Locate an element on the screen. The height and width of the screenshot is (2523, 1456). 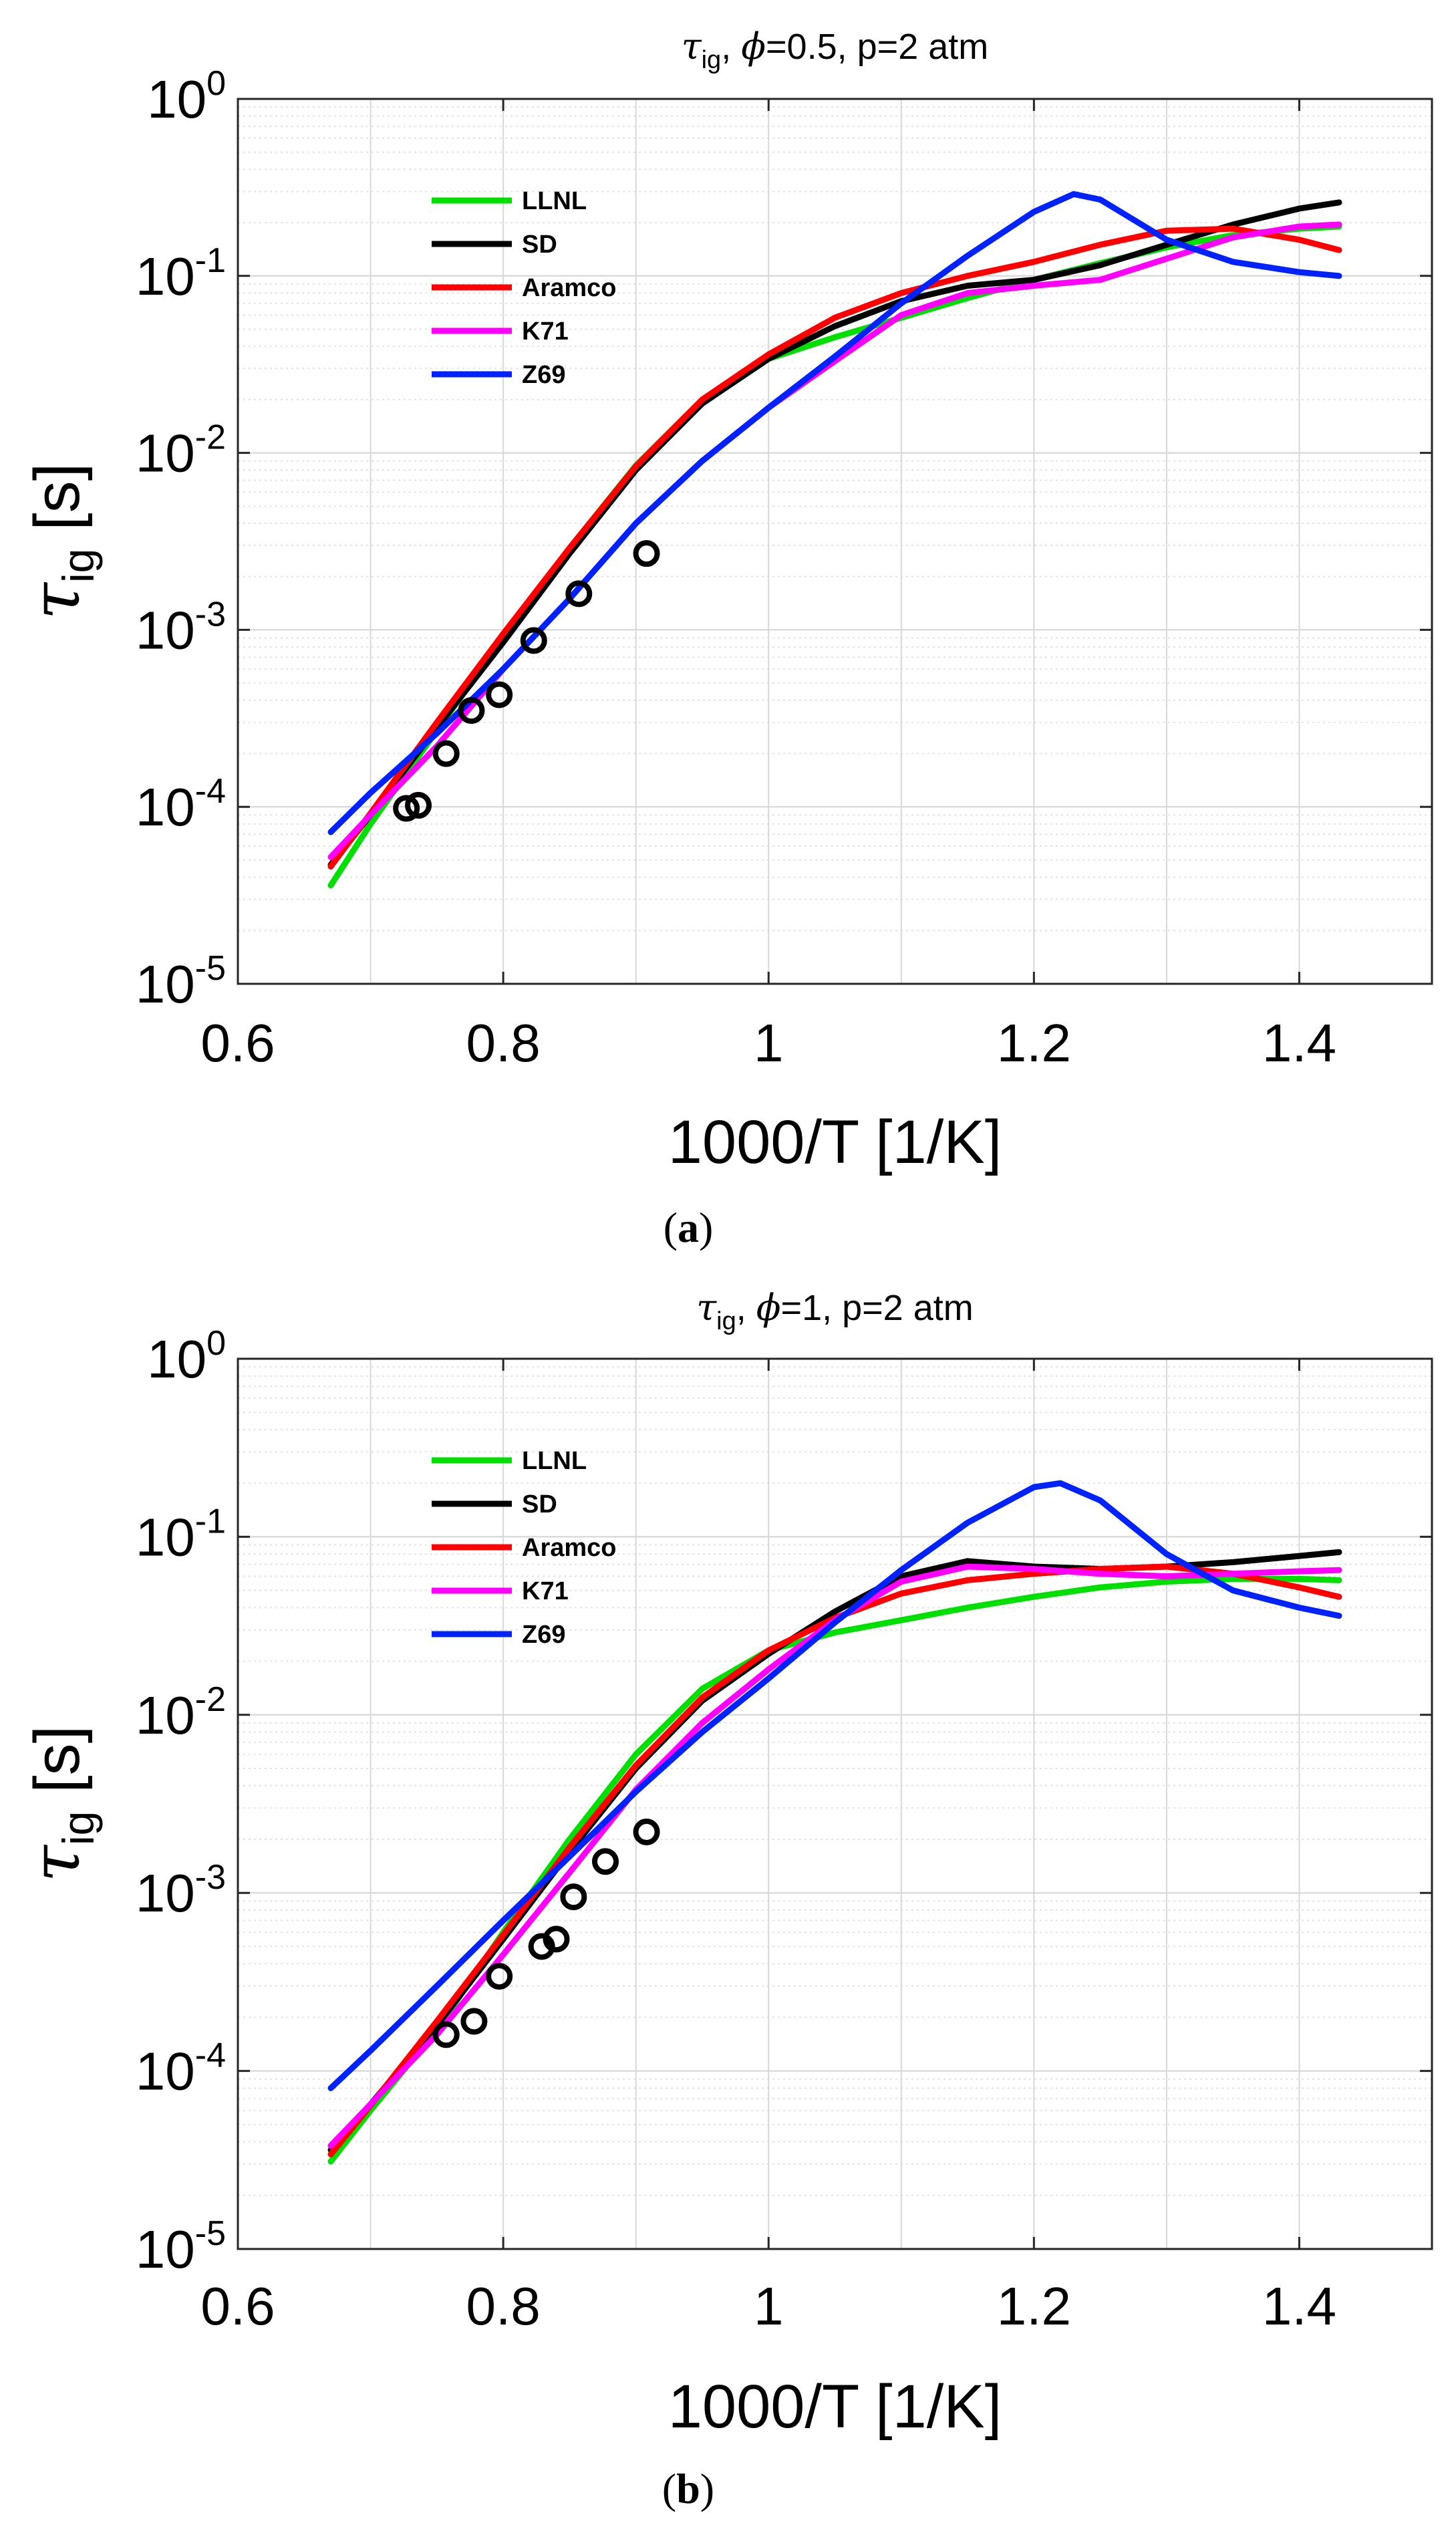
figure-caption: (a) is located at coordinates (689, 1227).